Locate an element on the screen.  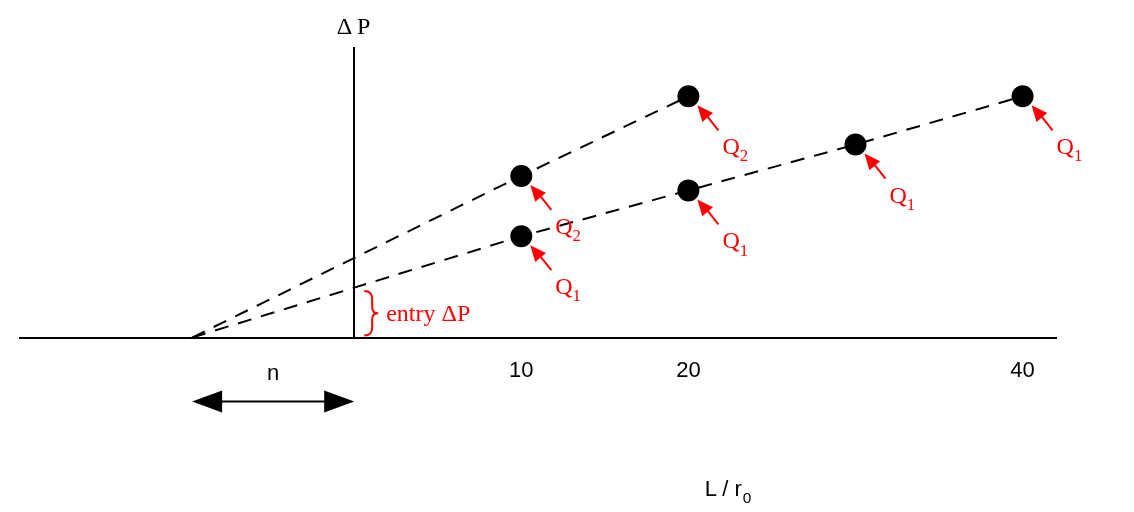
y-axis-title: Δ P is located at coordinates (353, 26).